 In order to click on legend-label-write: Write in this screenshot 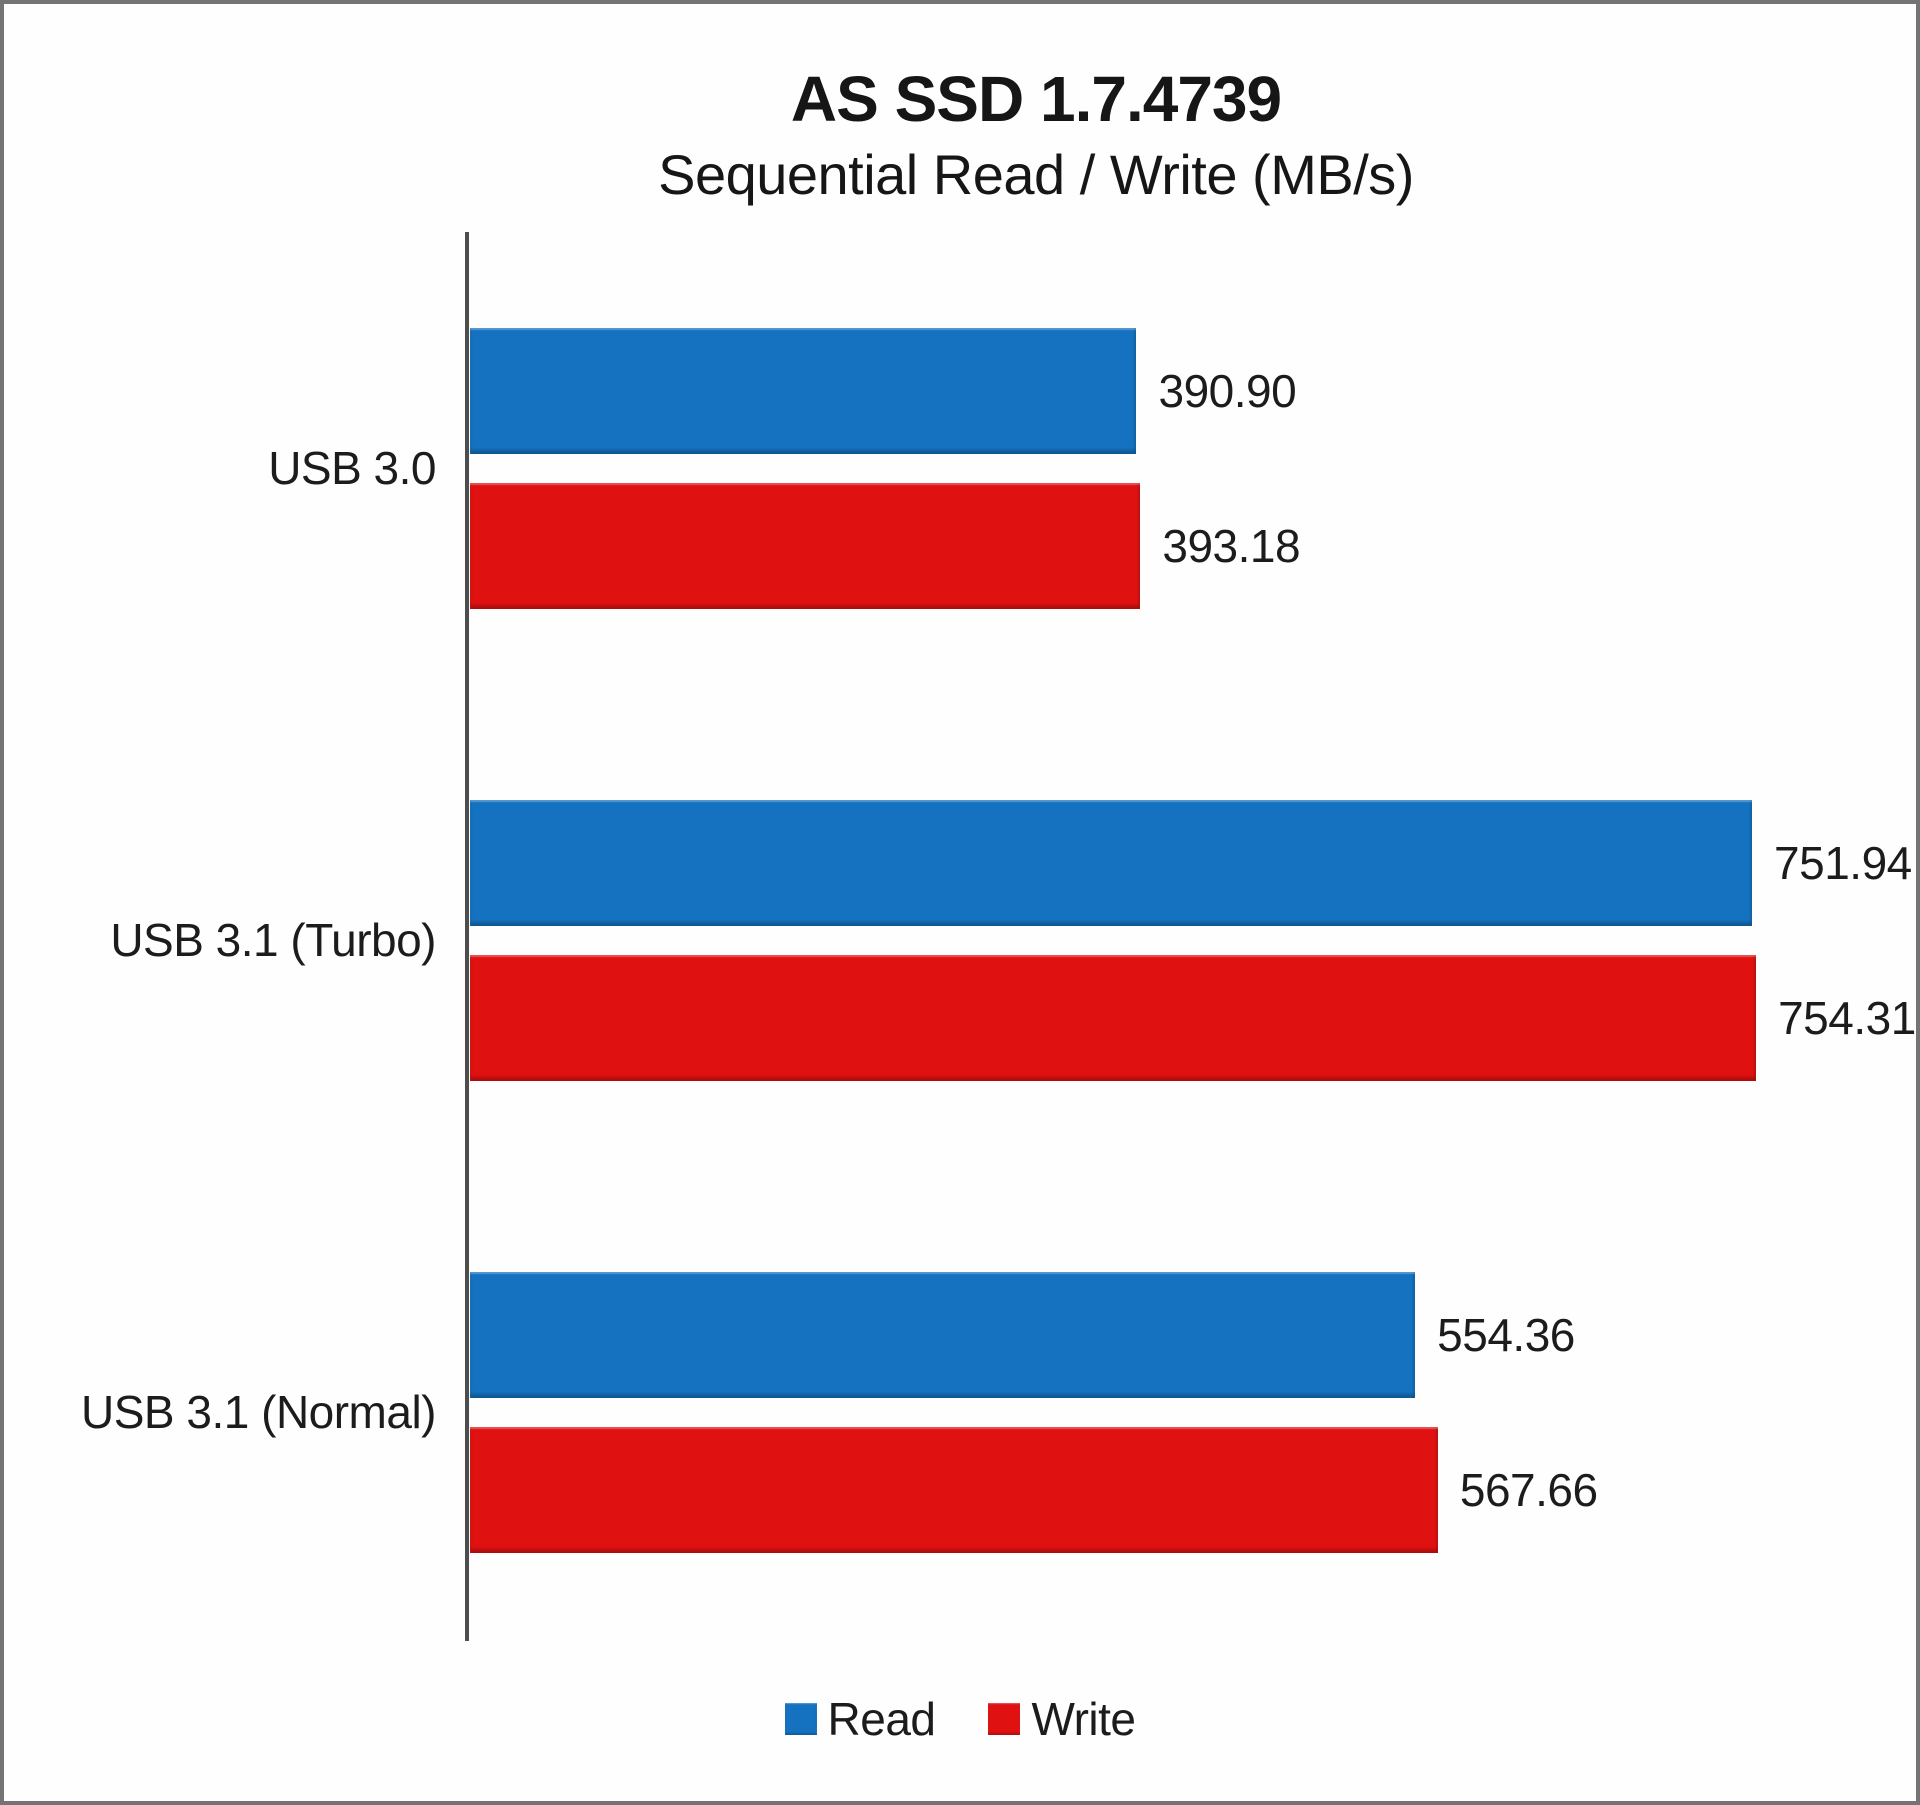, I will do `click(1083, 1719)`.